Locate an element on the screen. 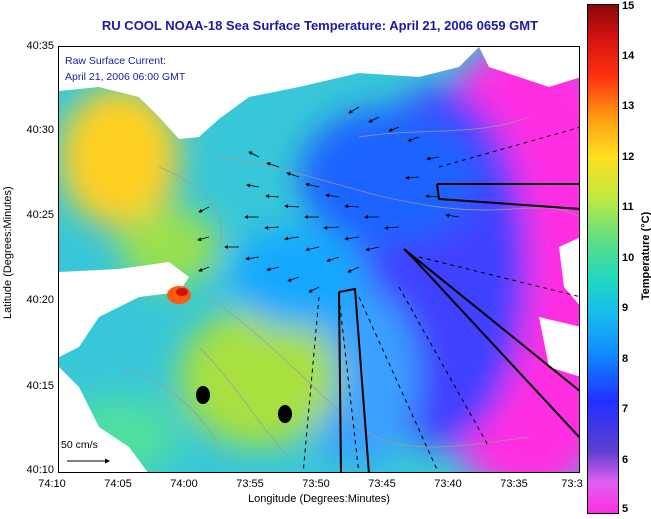  colorbar-tick: 10 is located at coordinates (628, 258).